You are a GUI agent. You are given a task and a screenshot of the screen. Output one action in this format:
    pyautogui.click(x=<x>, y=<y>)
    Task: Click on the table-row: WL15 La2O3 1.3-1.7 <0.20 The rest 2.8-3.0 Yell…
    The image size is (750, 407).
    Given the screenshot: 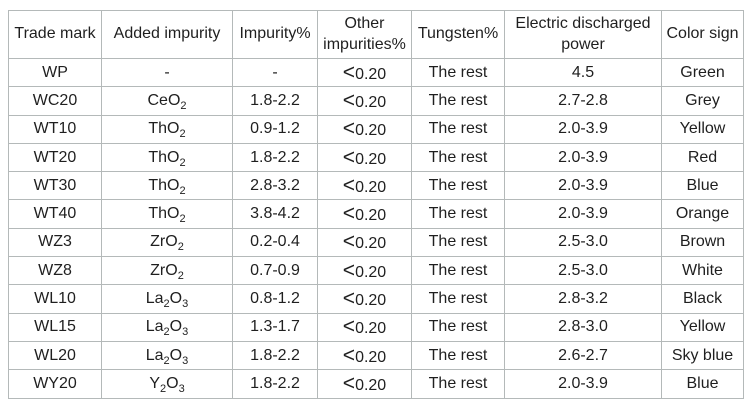 What is the action you would take?
    pyautogui.click(x=376, y=327)
    